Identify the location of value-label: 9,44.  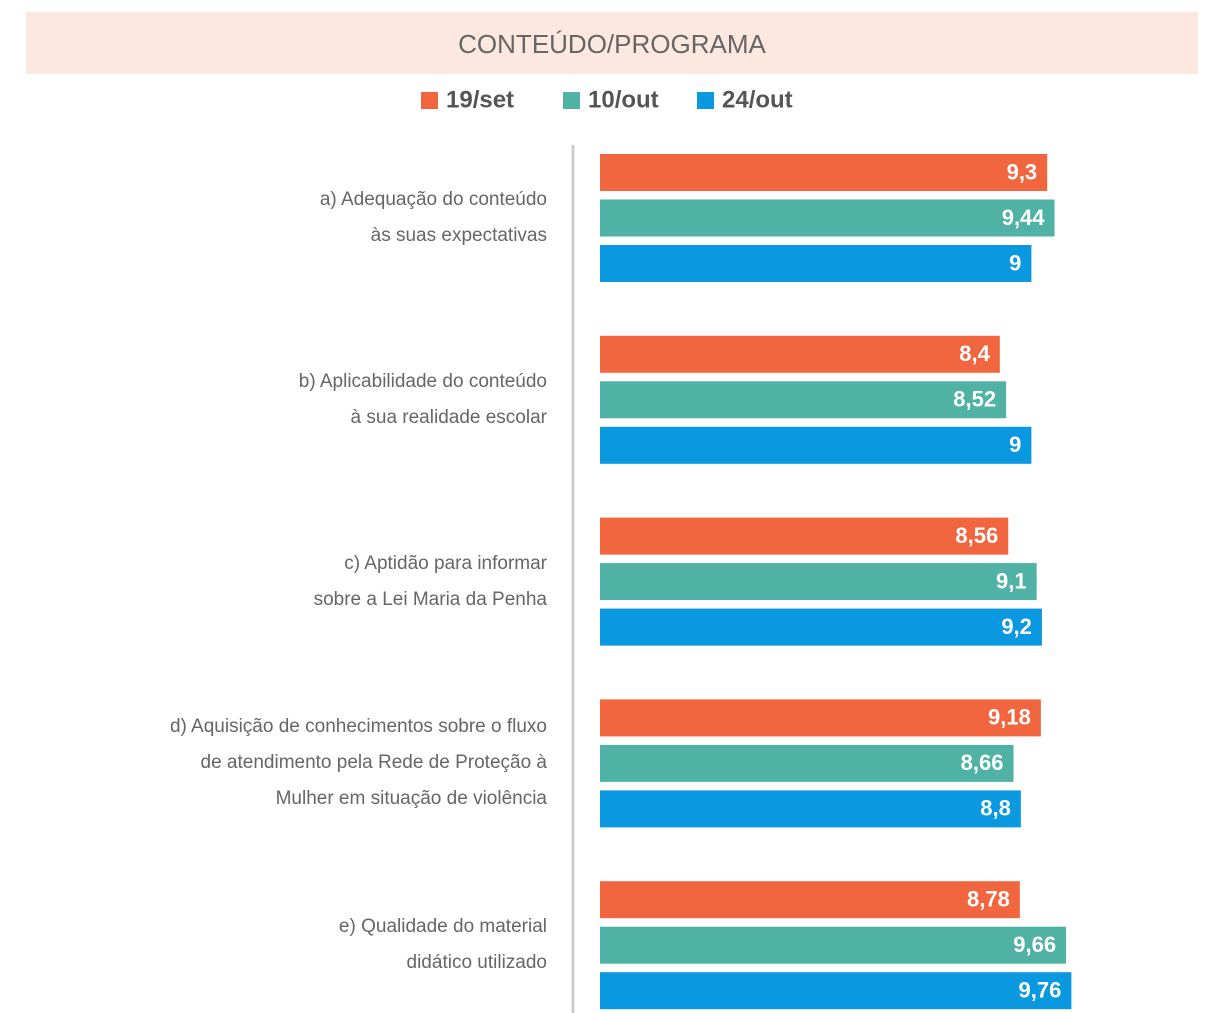
(1024, 217).